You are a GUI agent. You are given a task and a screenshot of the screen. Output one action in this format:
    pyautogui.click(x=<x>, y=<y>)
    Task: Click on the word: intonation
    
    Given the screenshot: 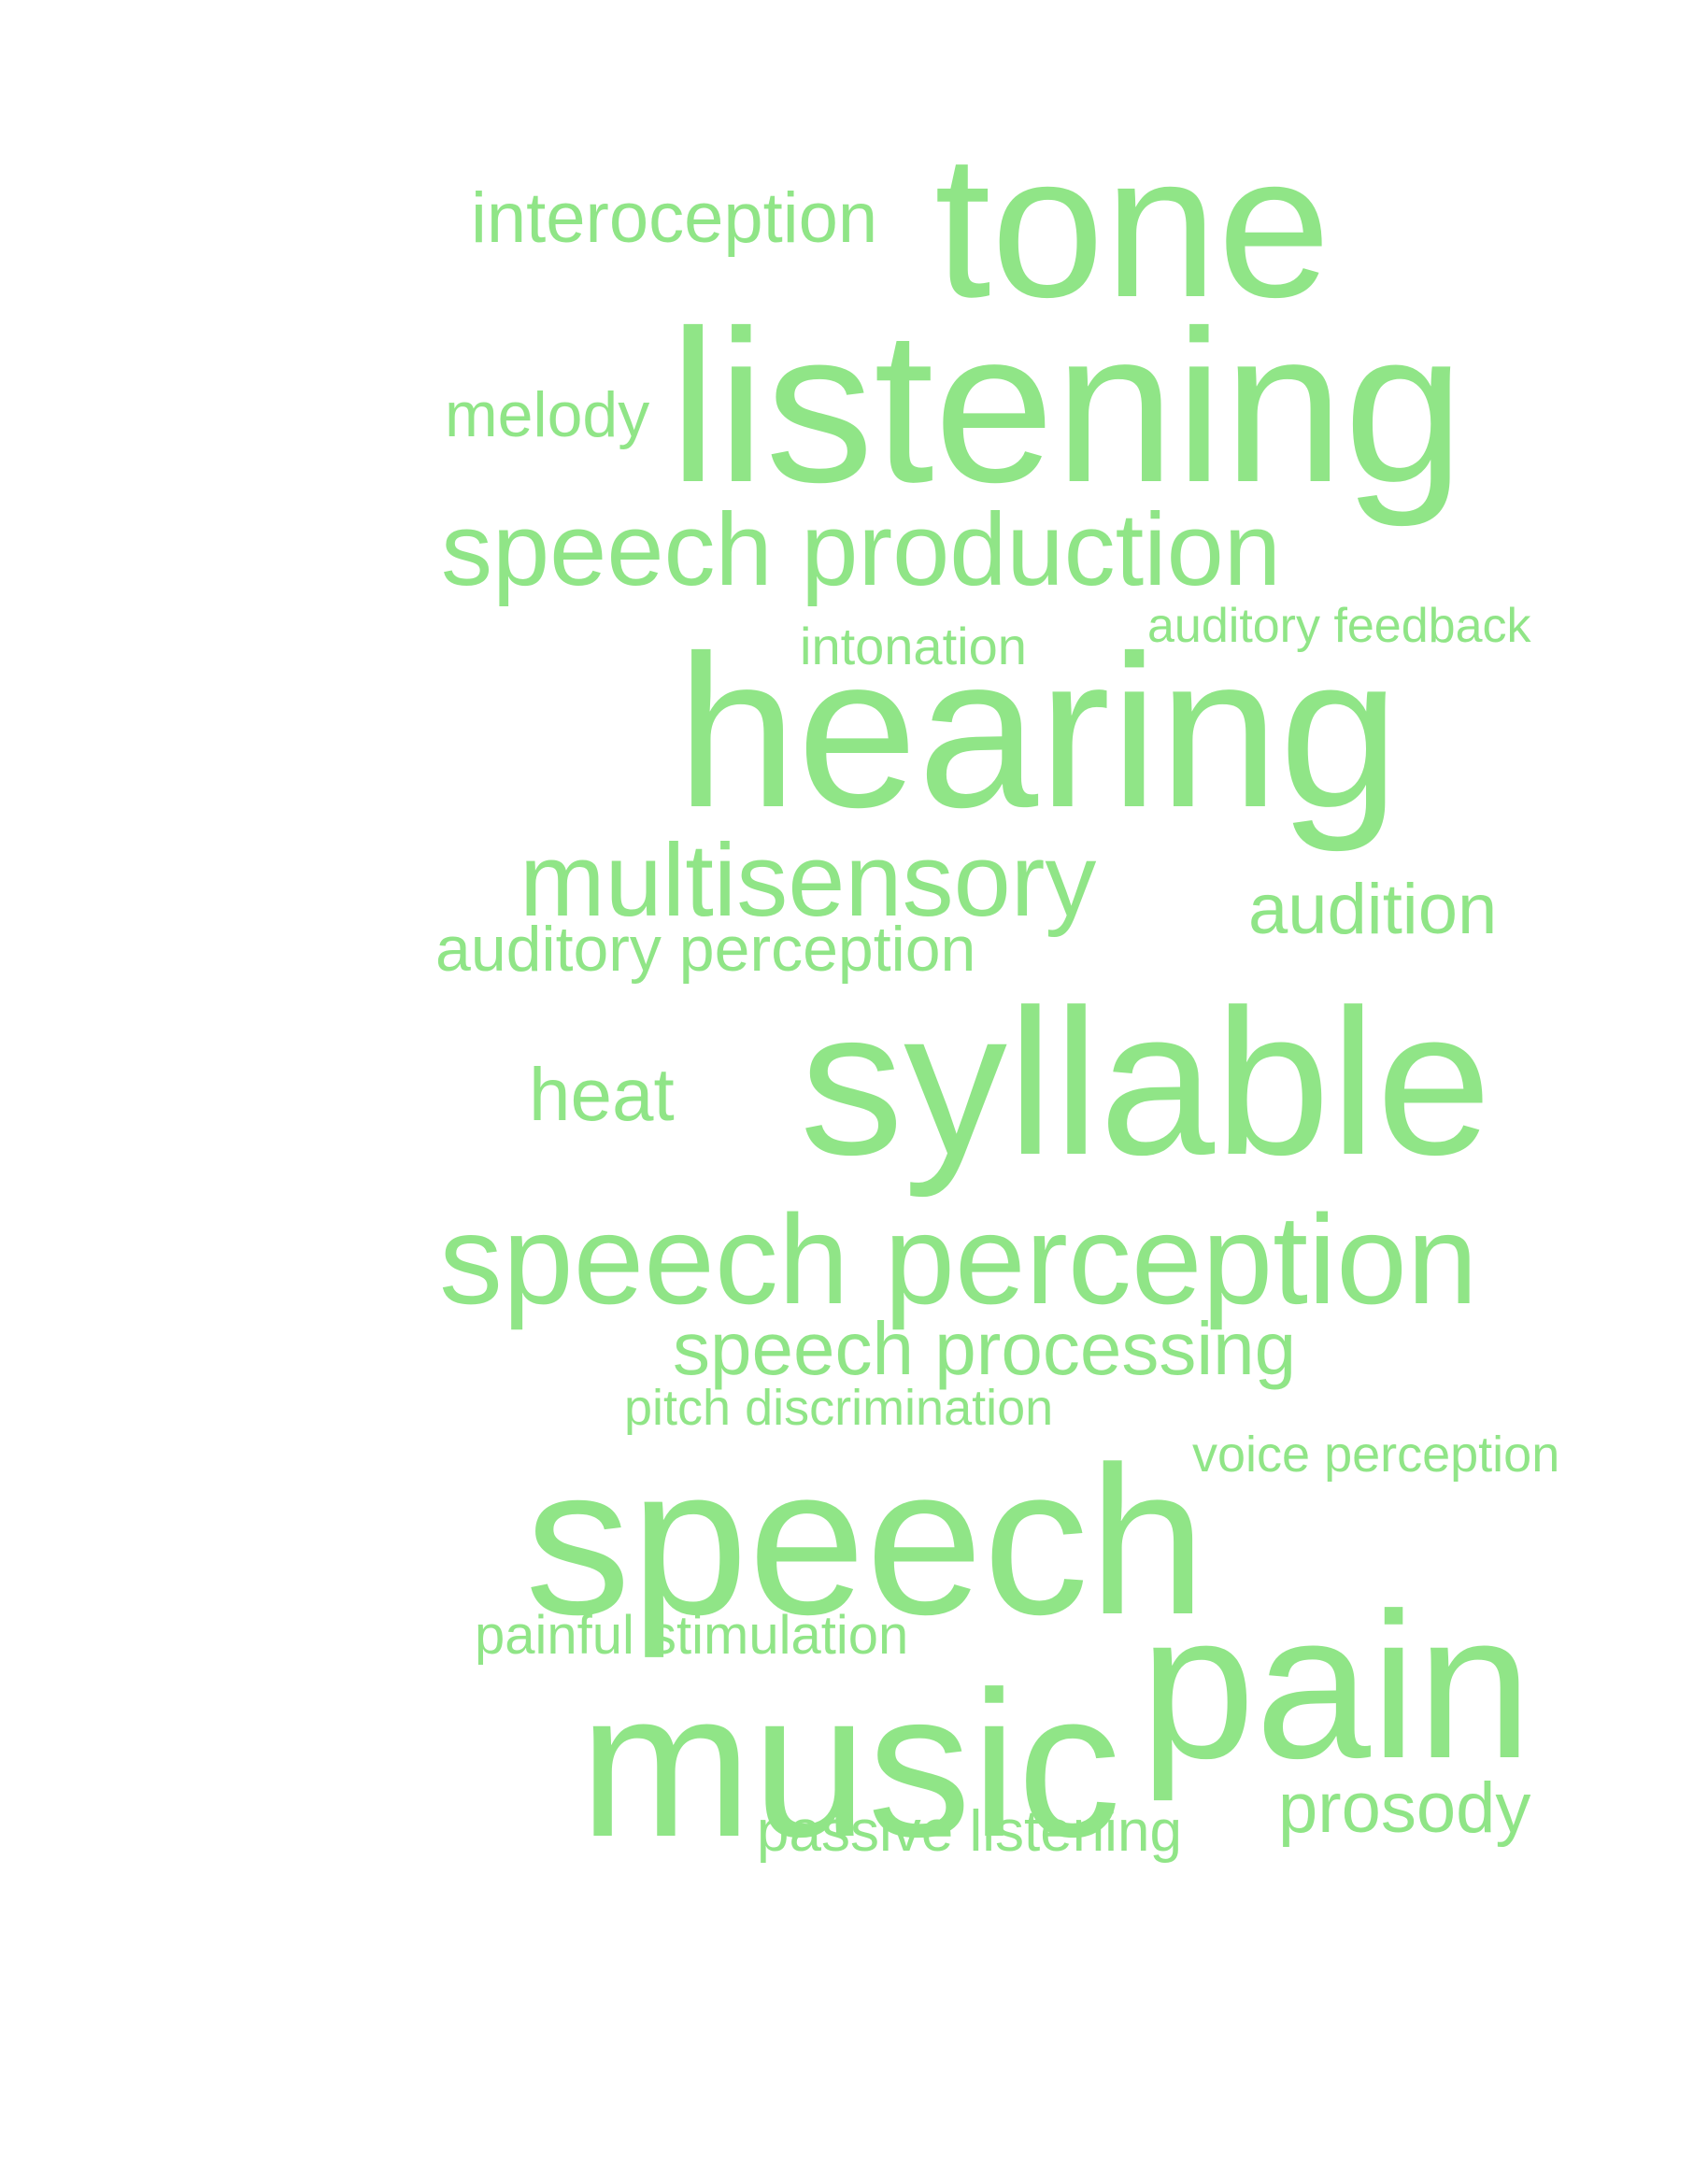 What is the action you would take?
    pyautogui.click(x=913, y=646)
    